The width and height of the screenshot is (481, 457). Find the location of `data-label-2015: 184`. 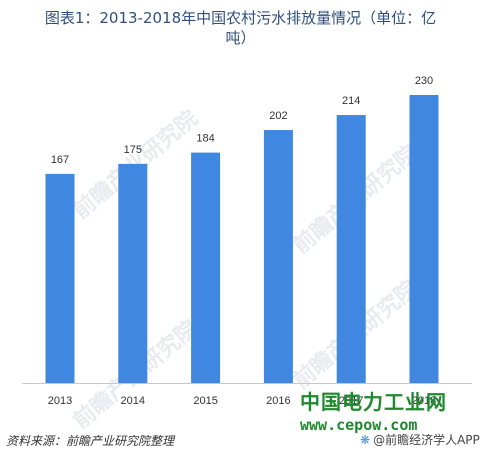

data-label-2015: 184 is located at coordinates (205, 139).